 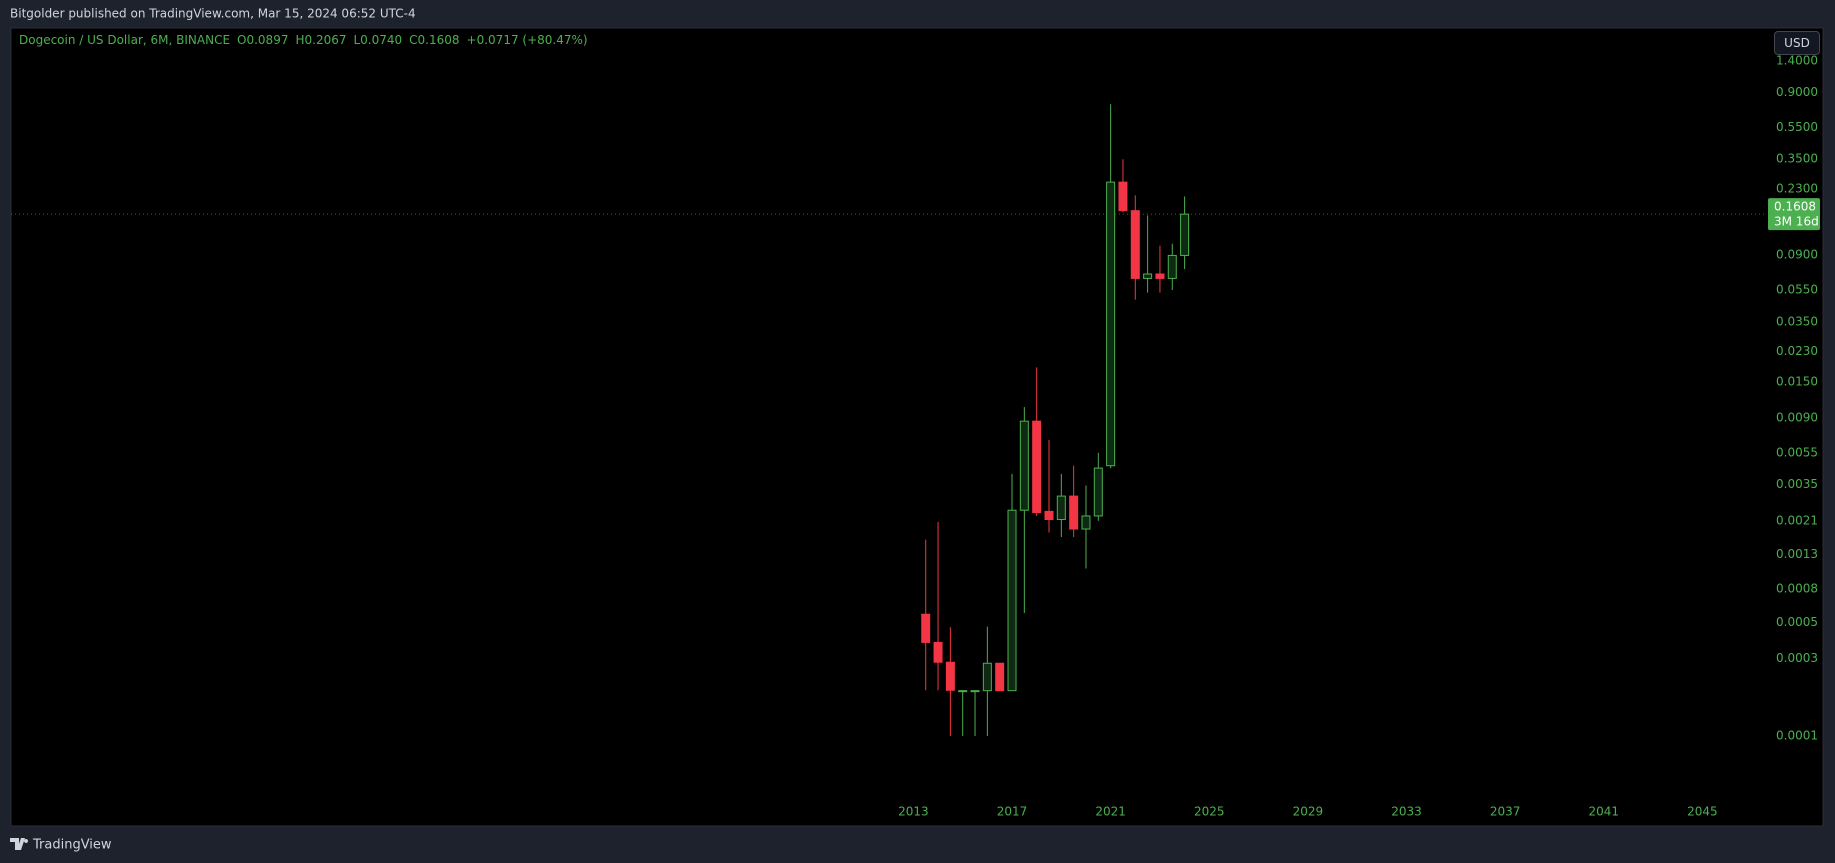 I want to click on y-tick-label: 0.0230, so click(x=1797, y=351).